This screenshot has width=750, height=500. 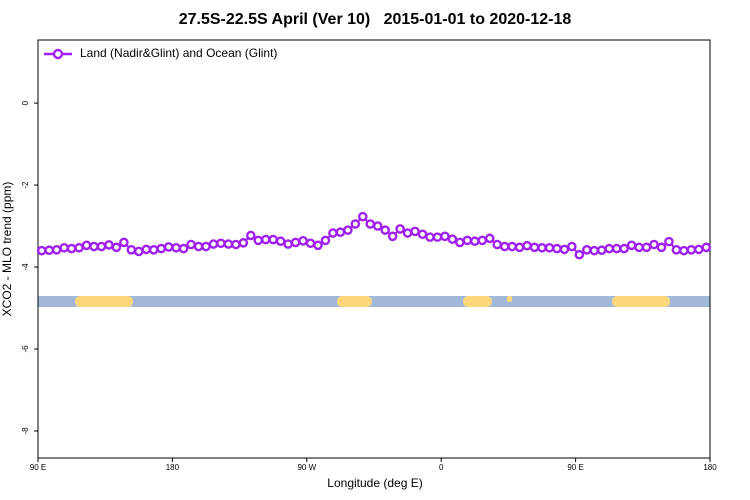 What do you see at coordinates (25, 102) in the screenshot?
I see `y-tick-label: 0` at bounding box center [25, 102].